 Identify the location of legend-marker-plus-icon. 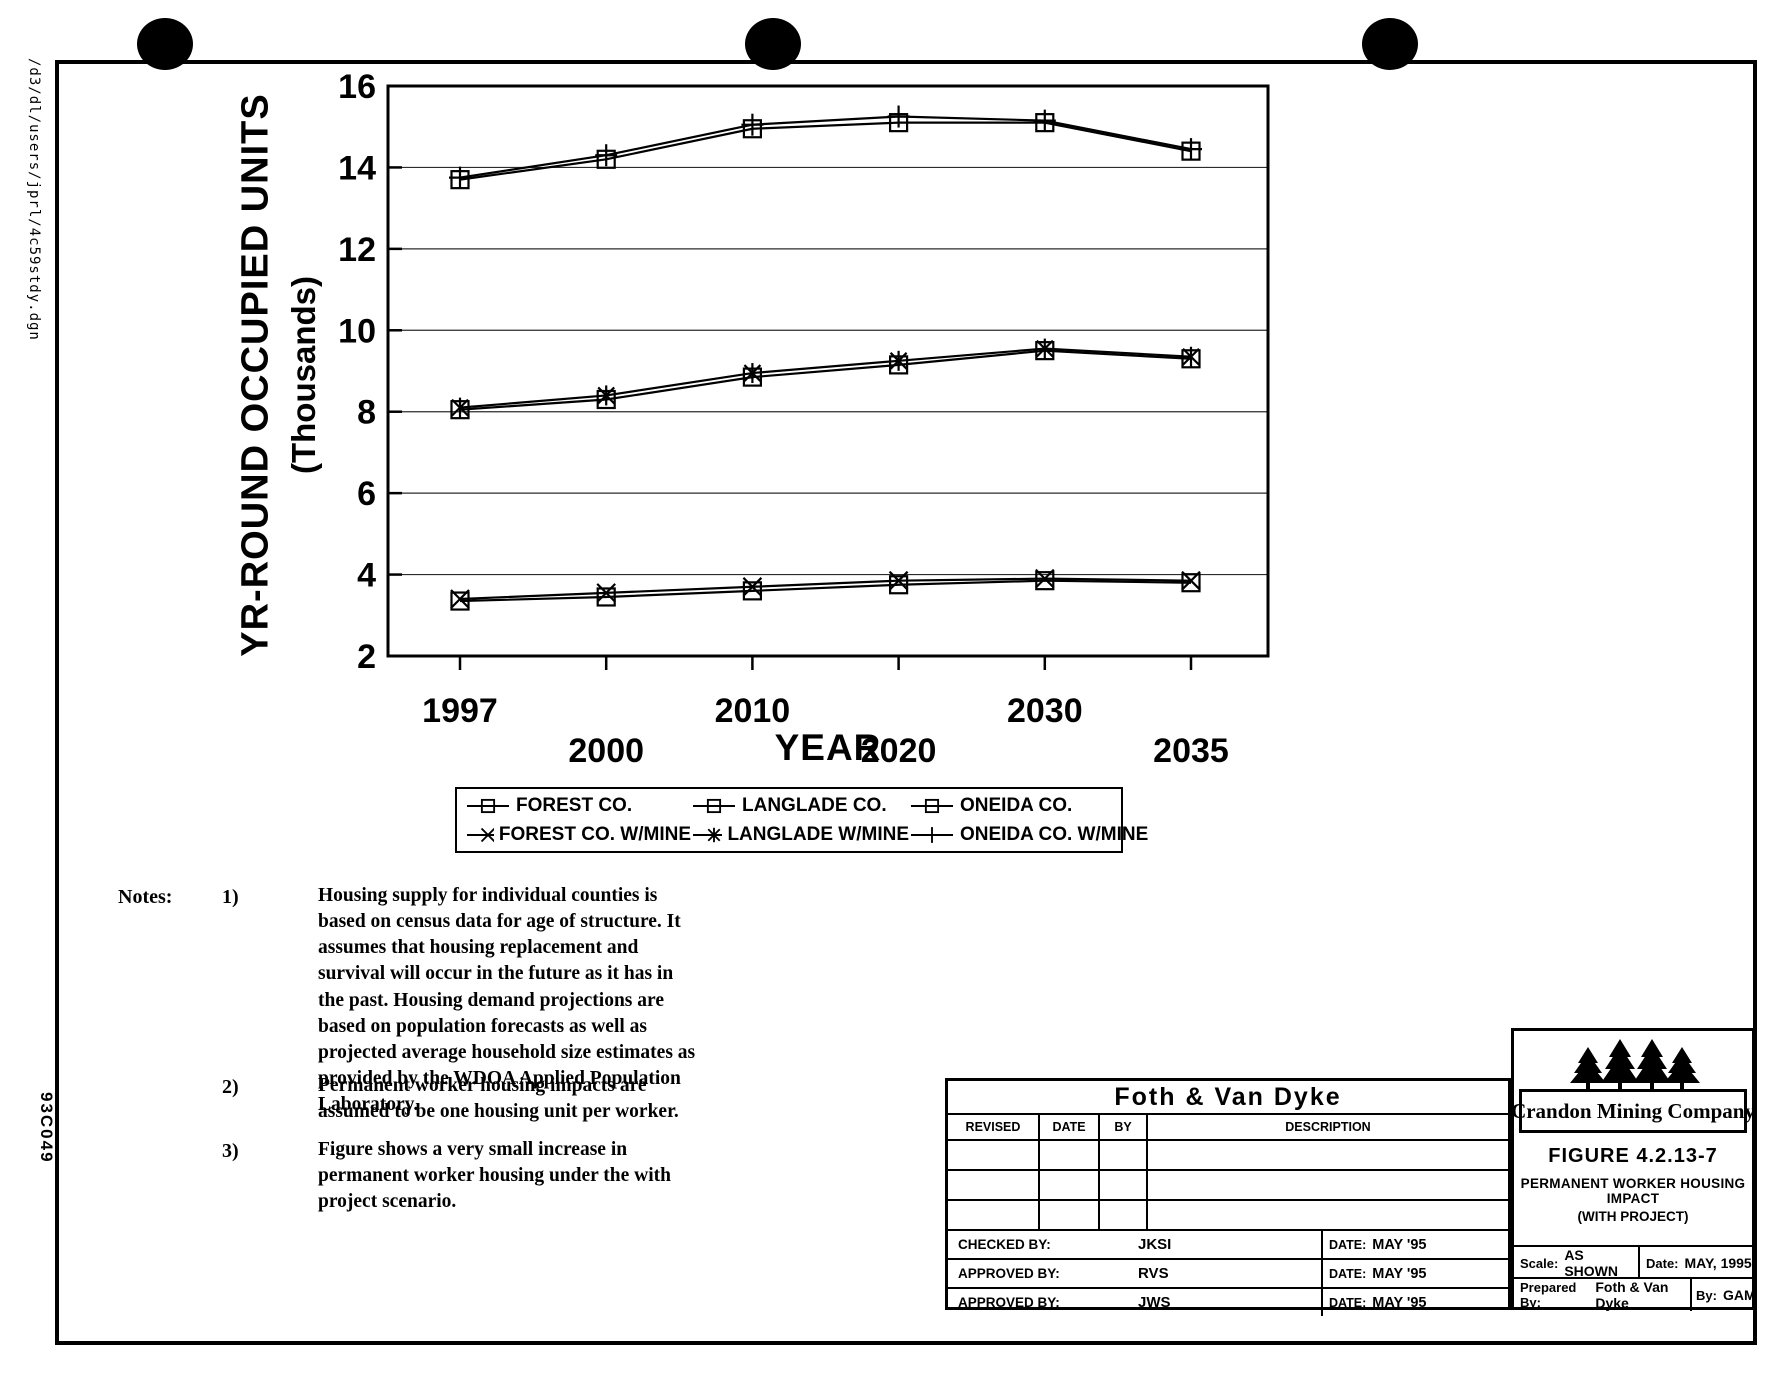
(932, 834).